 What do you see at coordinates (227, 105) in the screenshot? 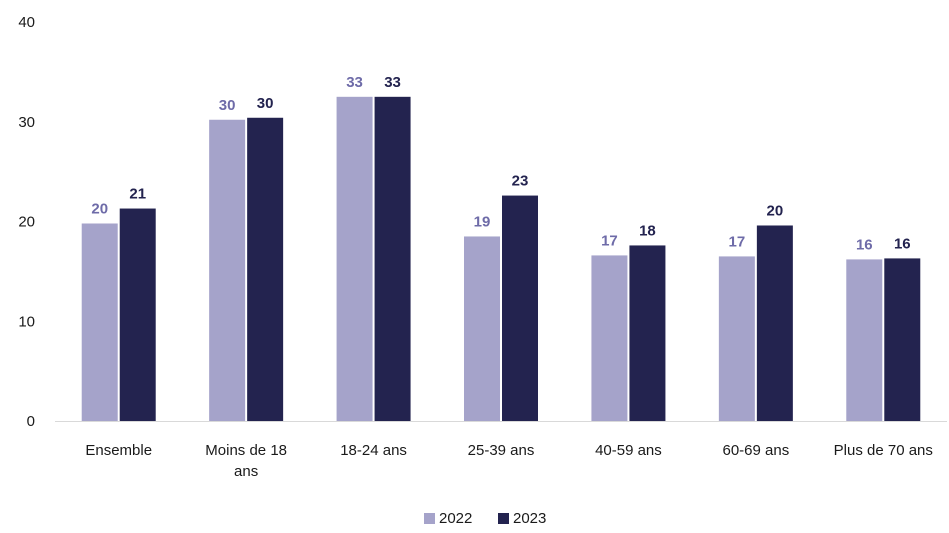
I see `data-label-2022: 30` at bounding box center [227, 105].